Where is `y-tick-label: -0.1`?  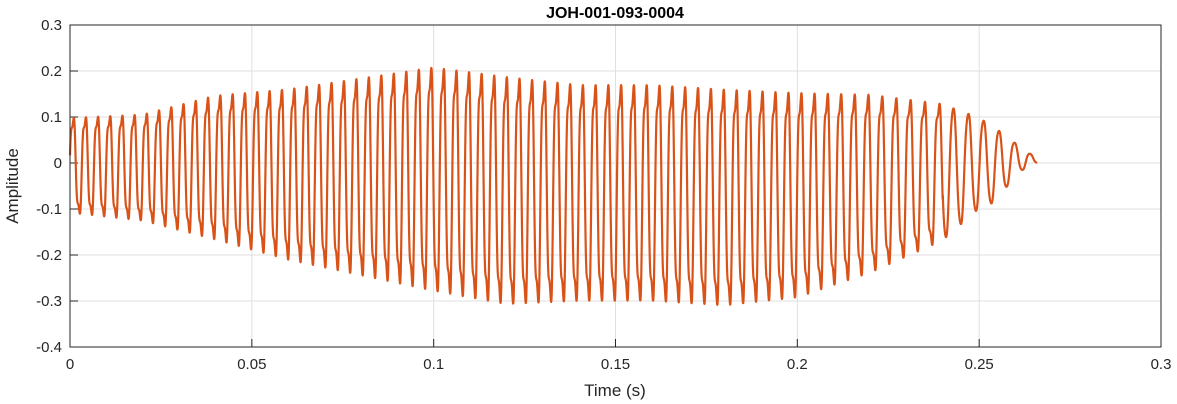 y-tick-label: -0.1 is located at coordinates (49, 209).